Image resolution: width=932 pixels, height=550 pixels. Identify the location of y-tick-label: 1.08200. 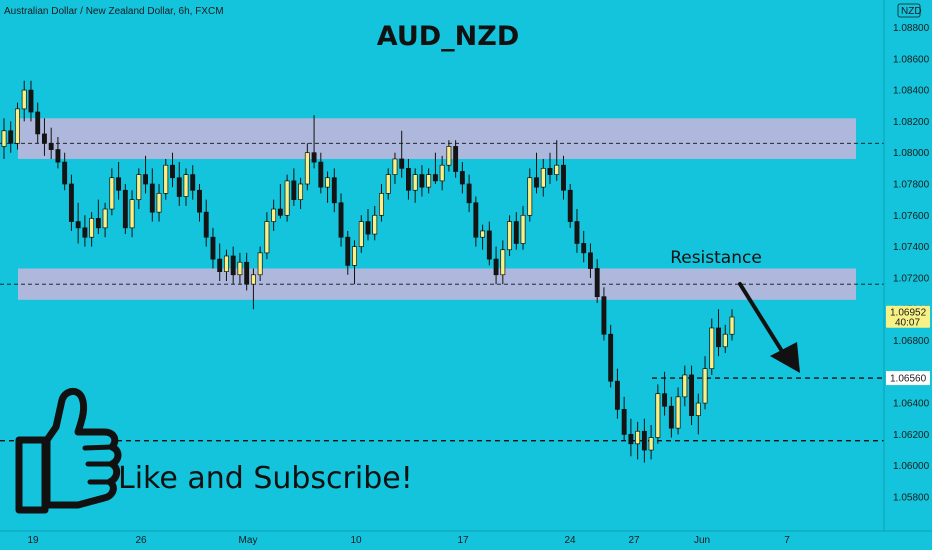
(911, 122).